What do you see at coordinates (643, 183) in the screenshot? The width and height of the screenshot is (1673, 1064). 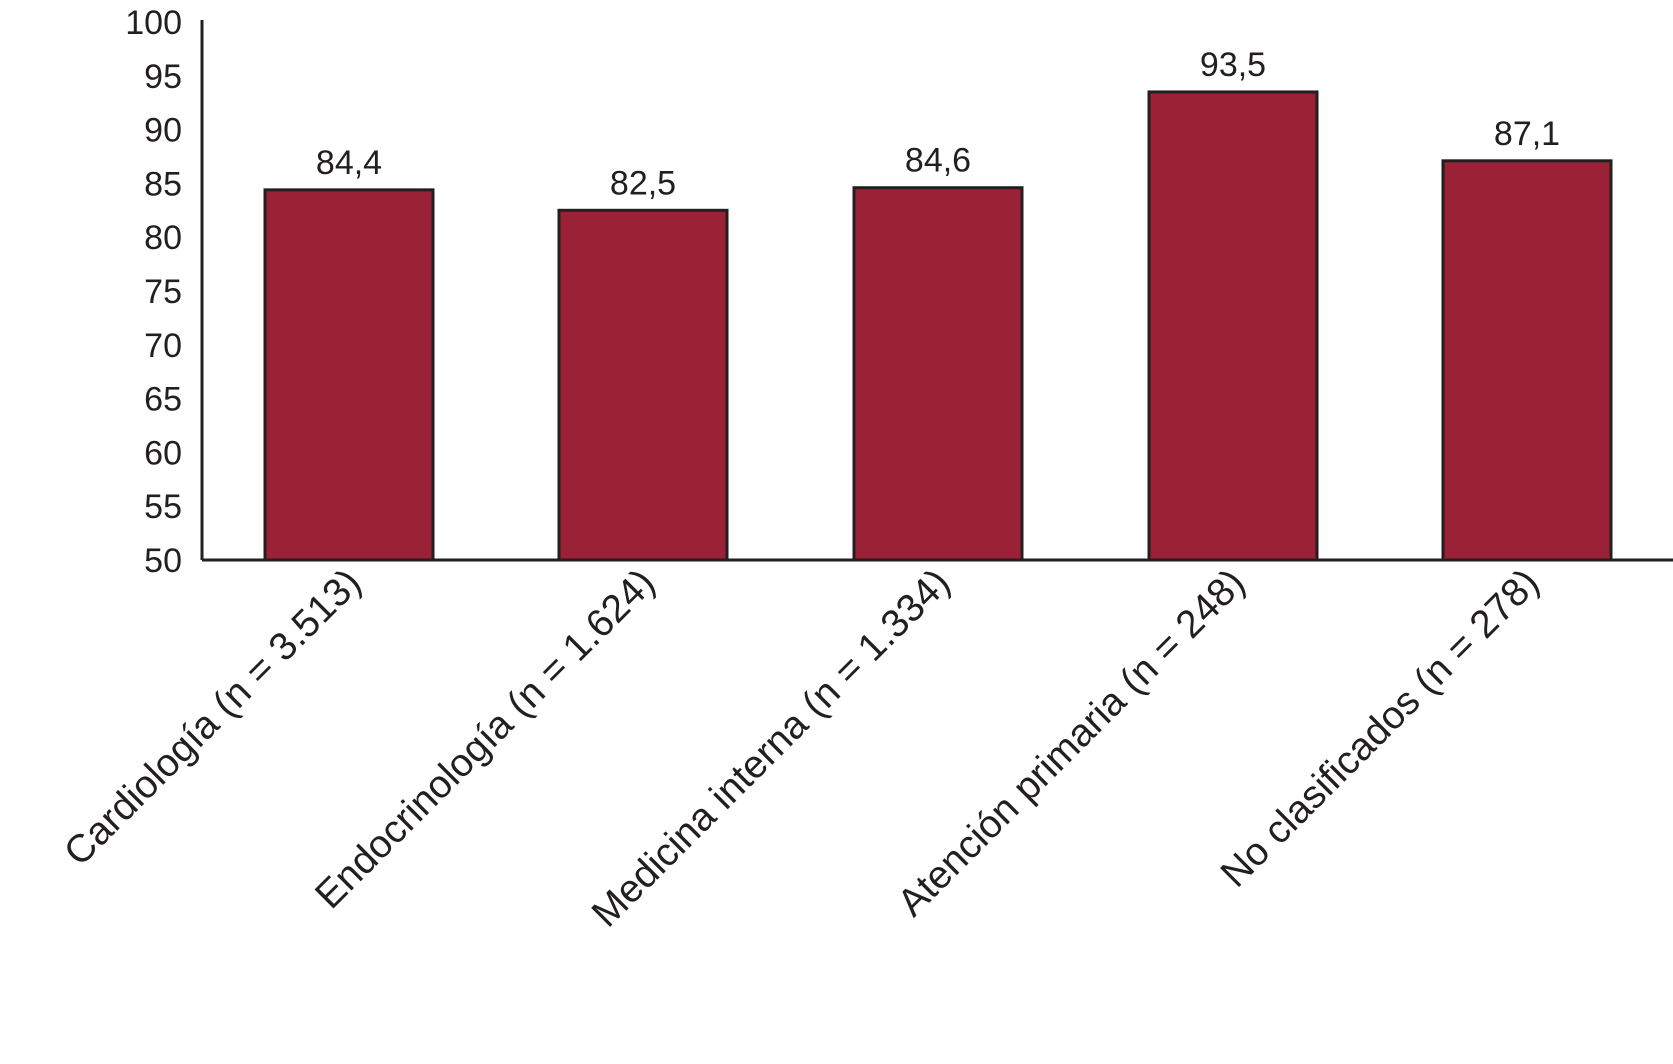 I see `bar-value-label: 82,5` at bounding box center [643, 183].